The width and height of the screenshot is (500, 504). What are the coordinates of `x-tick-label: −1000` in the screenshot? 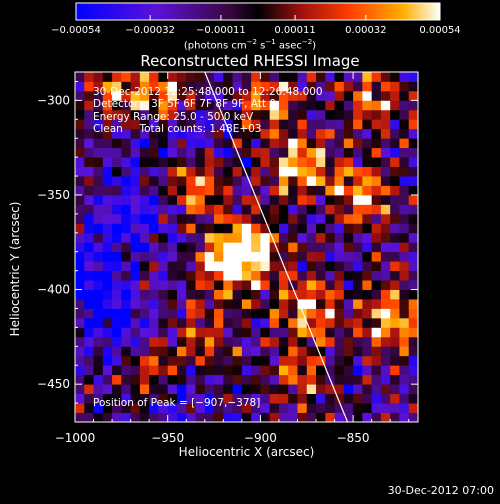 It's located at (75, 438).